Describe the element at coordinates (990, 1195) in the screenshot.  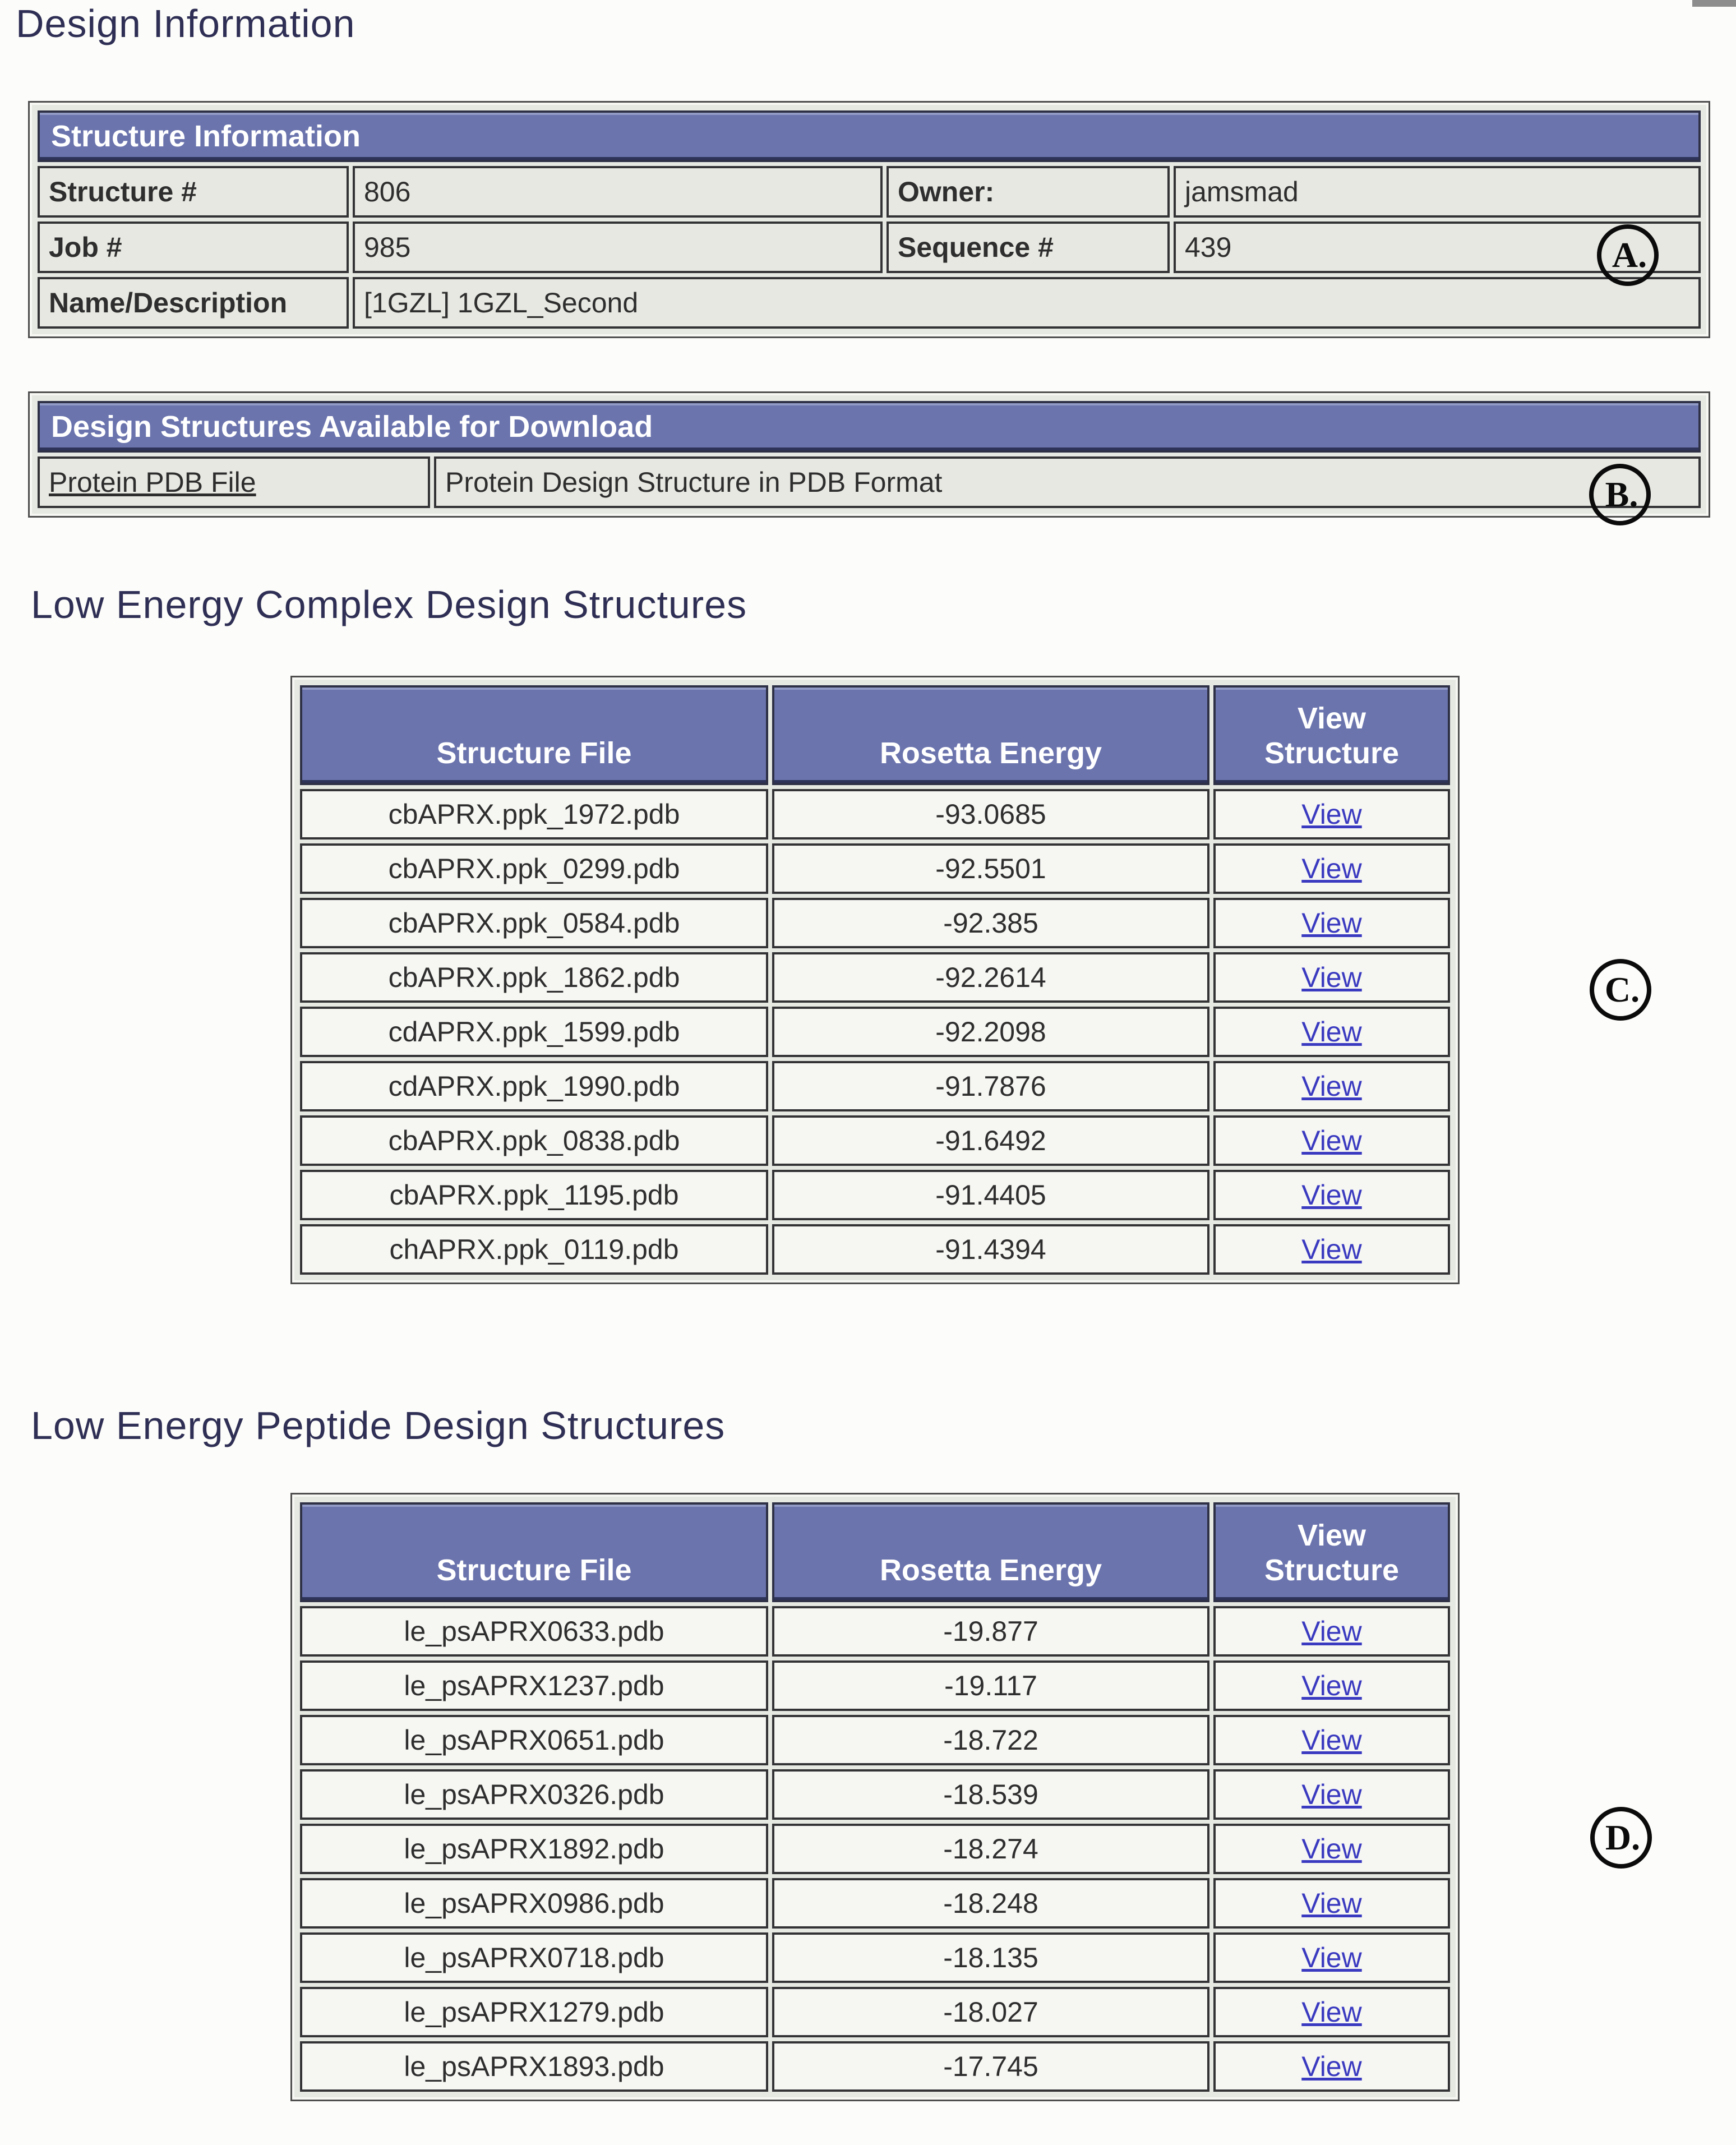
I see `rosetta-energy-cell: -91.4405` at that location.